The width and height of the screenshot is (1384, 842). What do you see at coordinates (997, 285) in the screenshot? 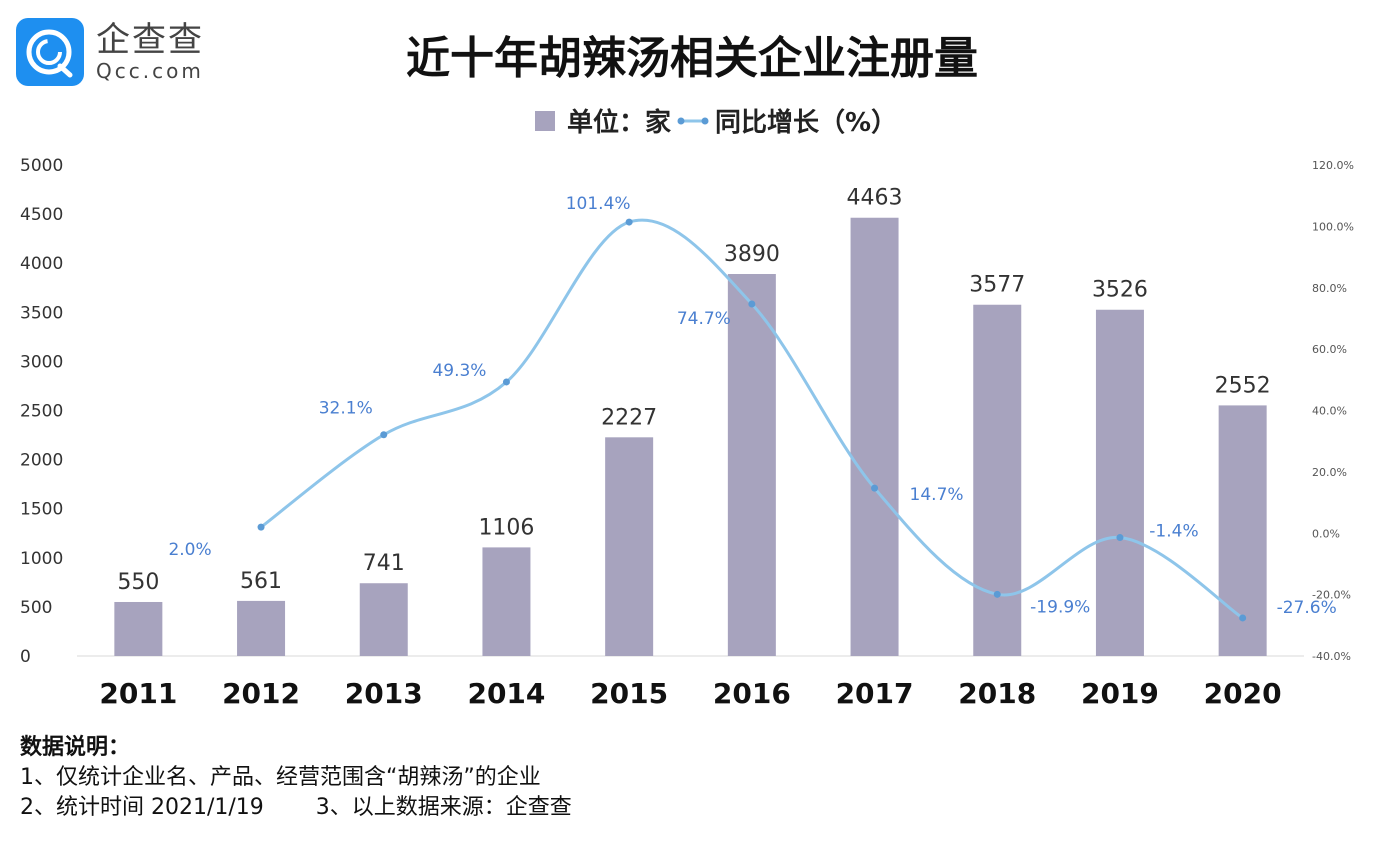
I see `bar-label-2018: 3577` at bounding box center [997, 285].